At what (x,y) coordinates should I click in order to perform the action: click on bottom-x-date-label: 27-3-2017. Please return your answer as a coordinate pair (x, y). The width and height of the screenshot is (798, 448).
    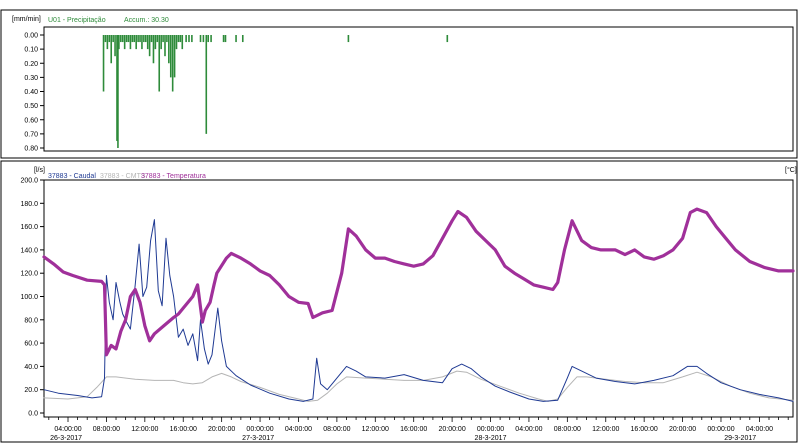
    Looking at the image, I should click on (258, 438).